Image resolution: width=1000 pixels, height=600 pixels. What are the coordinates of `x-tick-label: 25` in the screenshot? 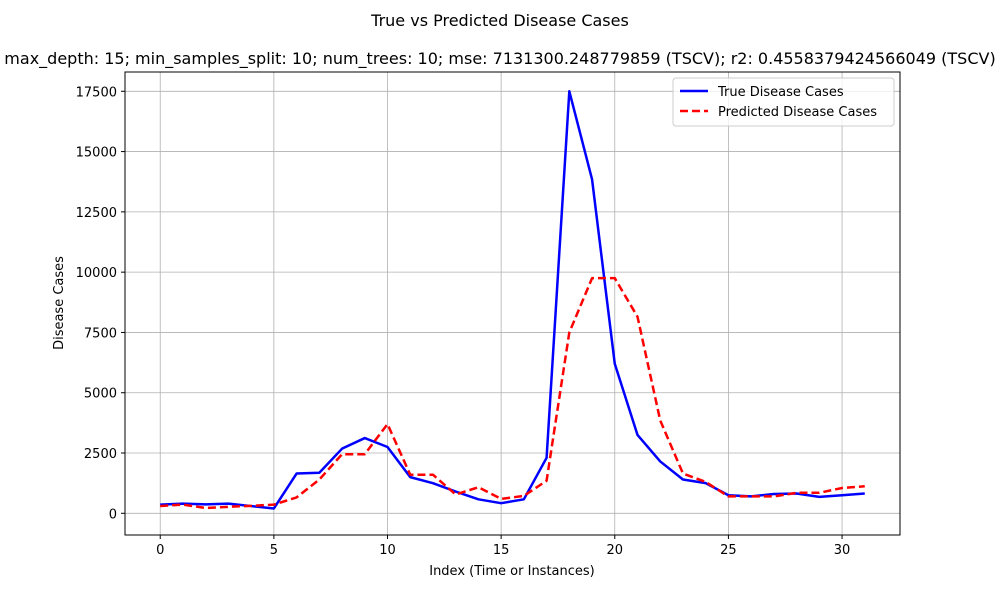 It's located at (728, 550).